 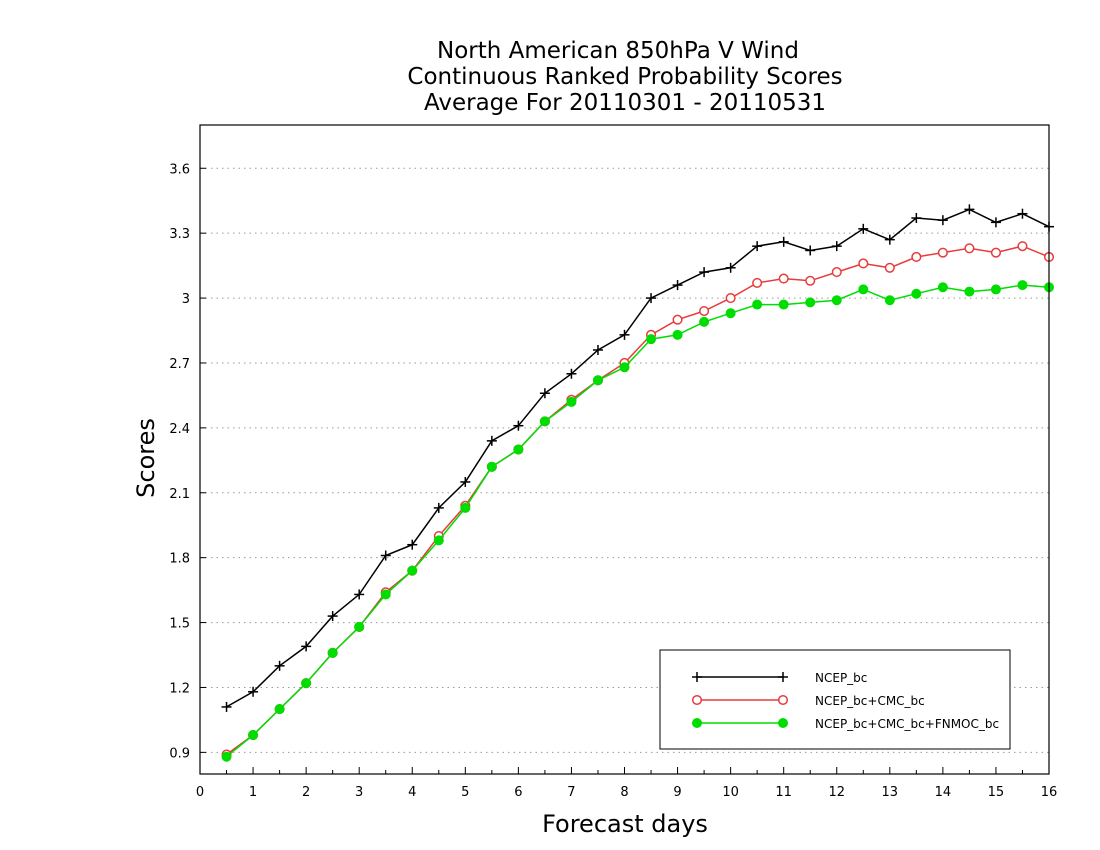 What do you see at coordinates (359, 792) in the screenshot?
I see `x-tick-label: 3` at bounding box center [359, 792].